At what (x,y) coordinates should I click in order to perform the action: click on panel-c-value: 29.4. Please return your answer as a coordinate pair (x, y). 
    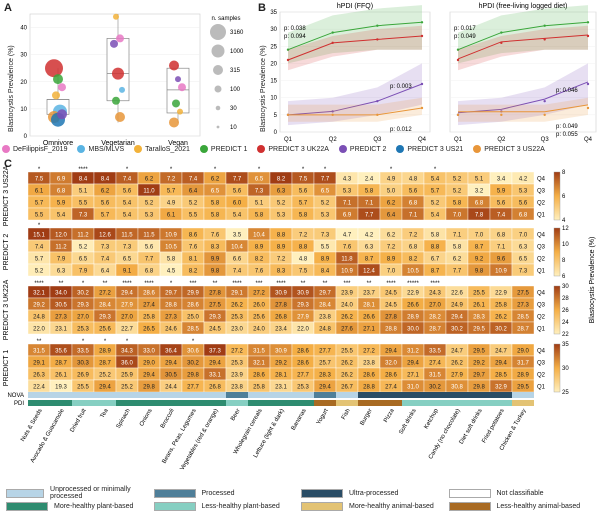
    Looking at the image, I should click on (325, 388).